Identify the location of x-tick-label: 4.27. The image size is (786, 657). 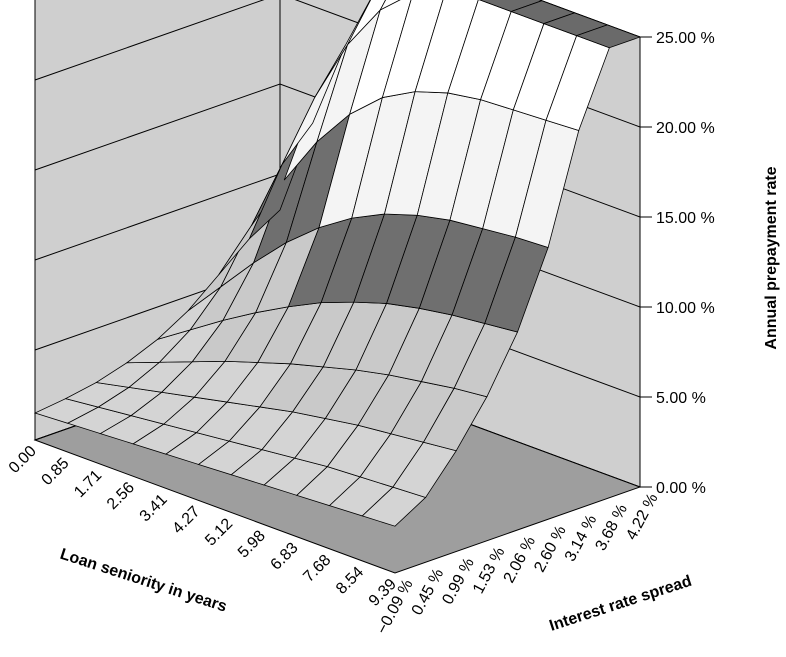
(186, 520).